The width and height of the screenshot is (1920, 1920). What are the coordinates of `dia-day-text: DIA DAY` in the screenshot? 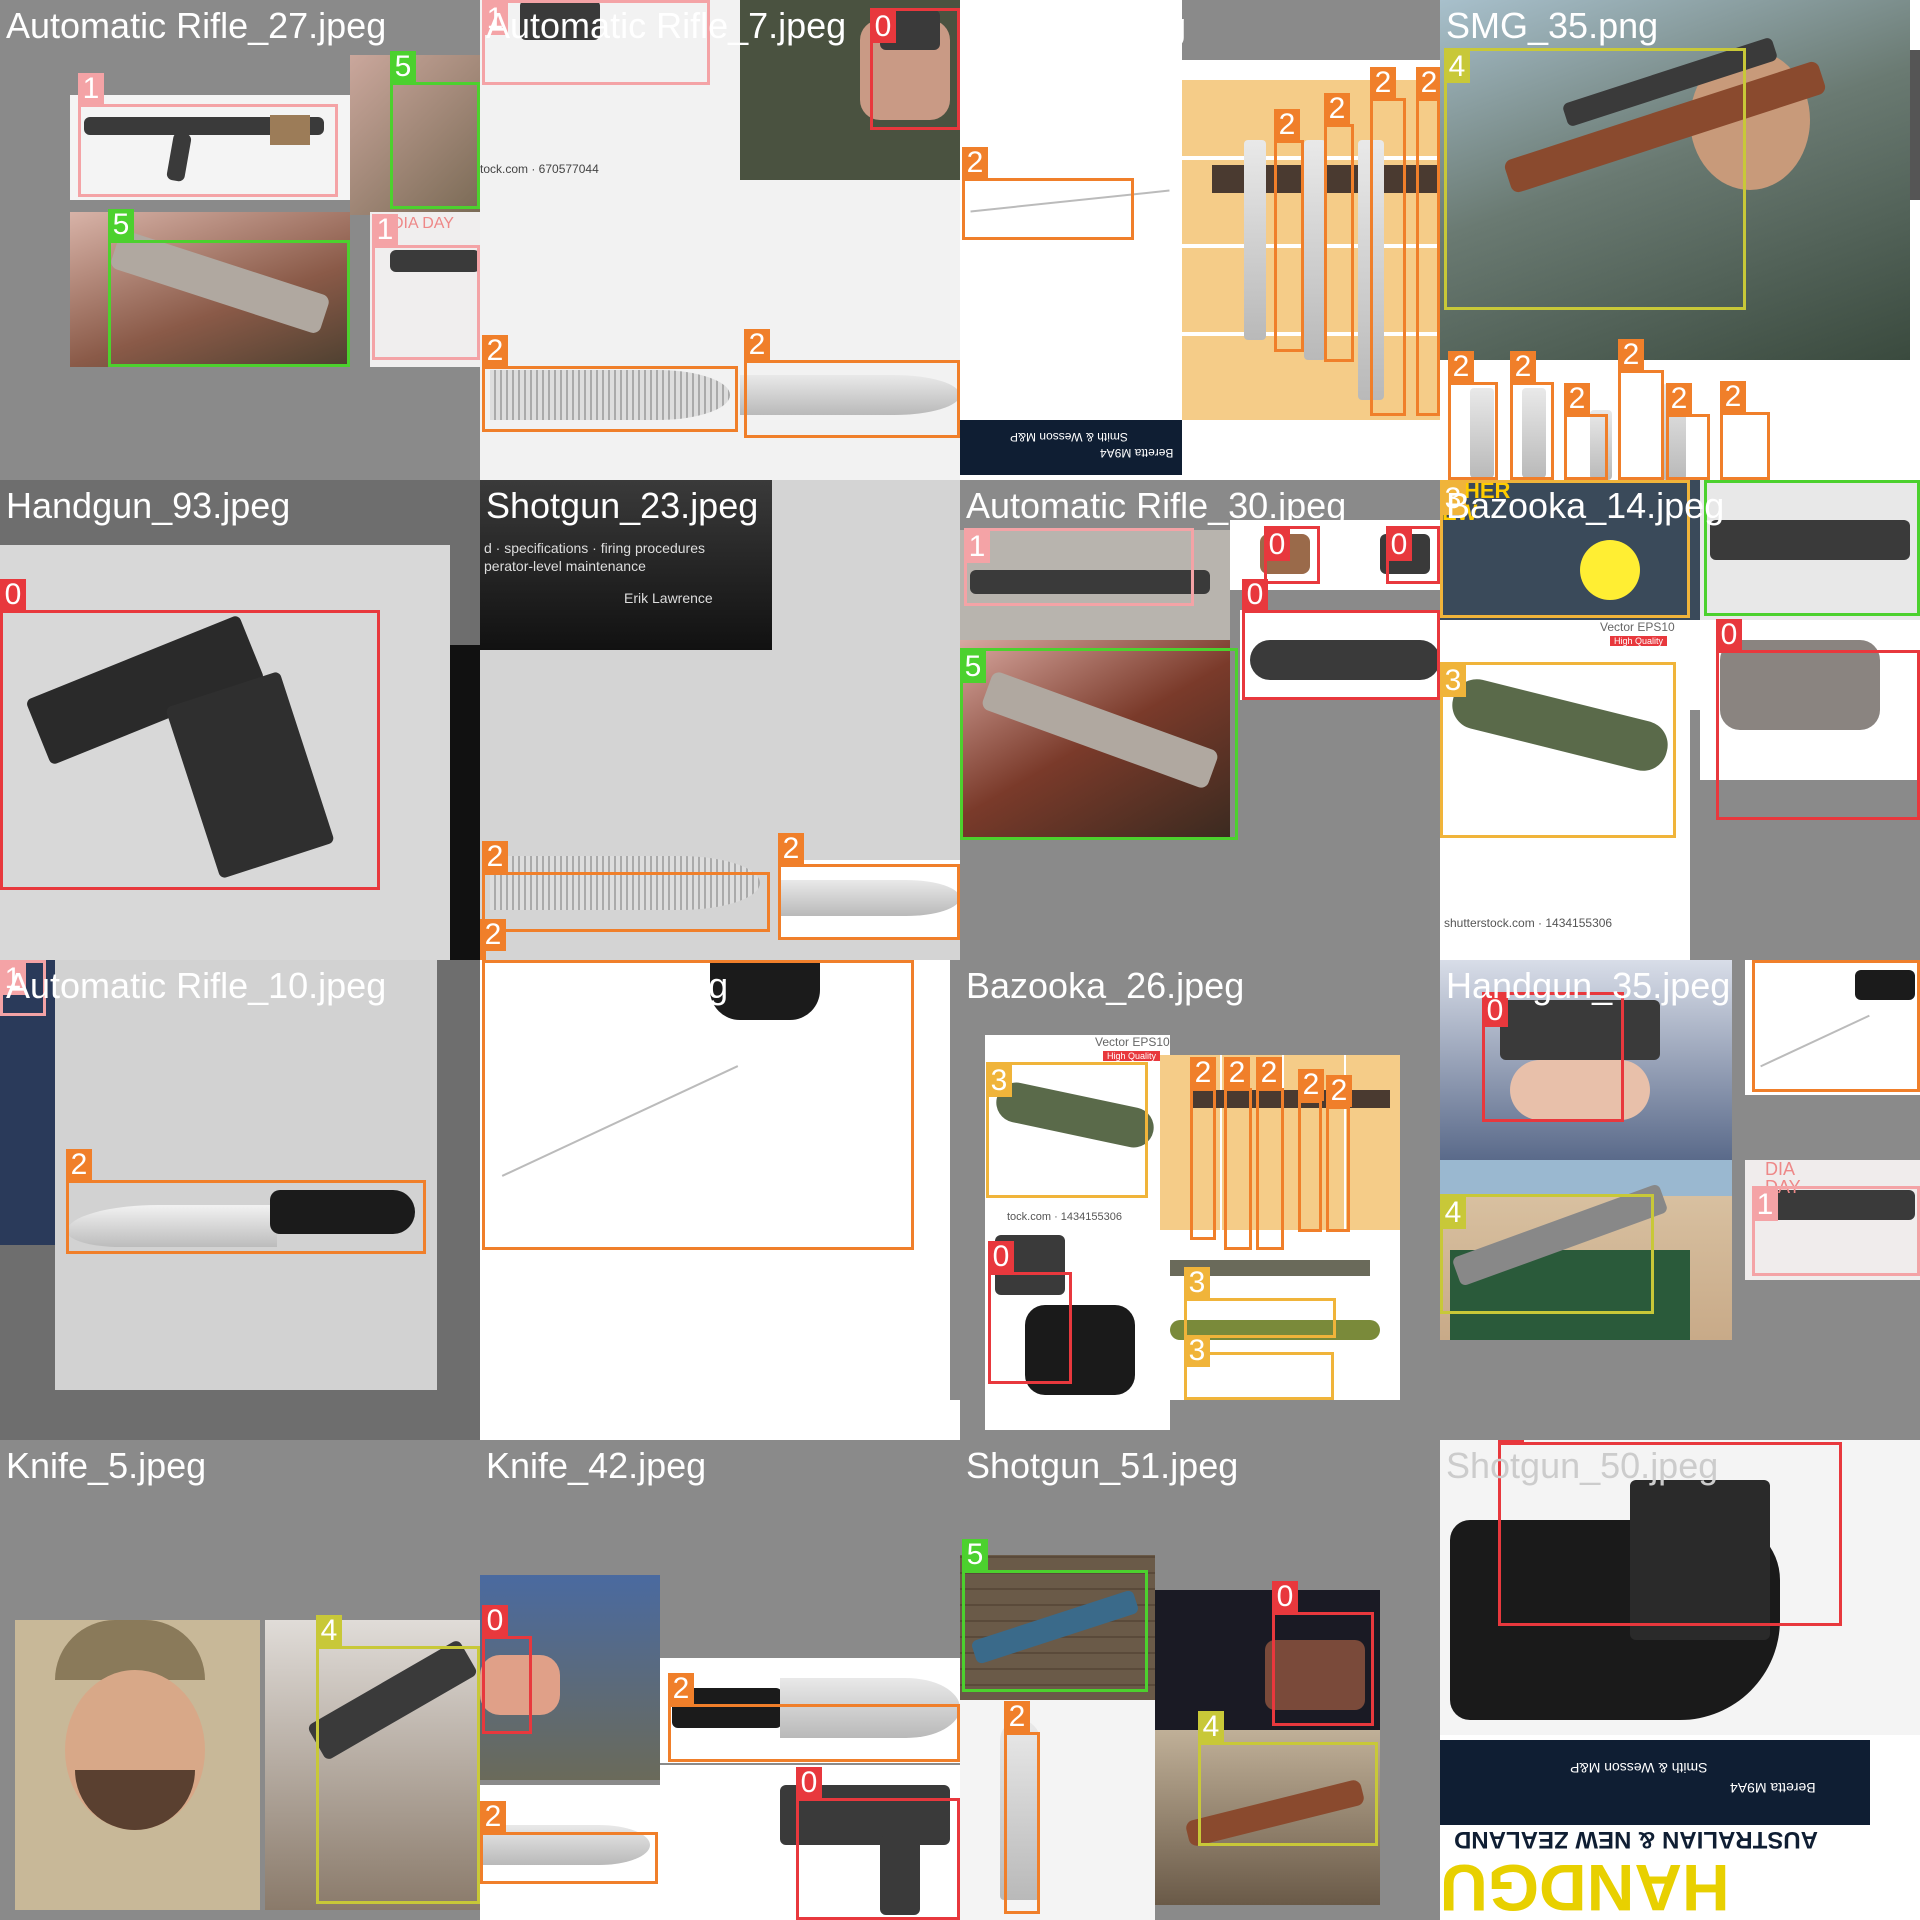 It's located at (423, 223).